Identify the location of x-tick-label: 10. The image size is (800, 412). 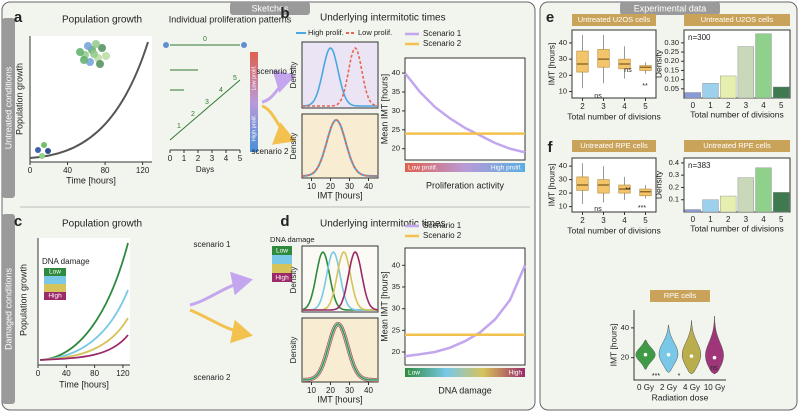
(311, 390).